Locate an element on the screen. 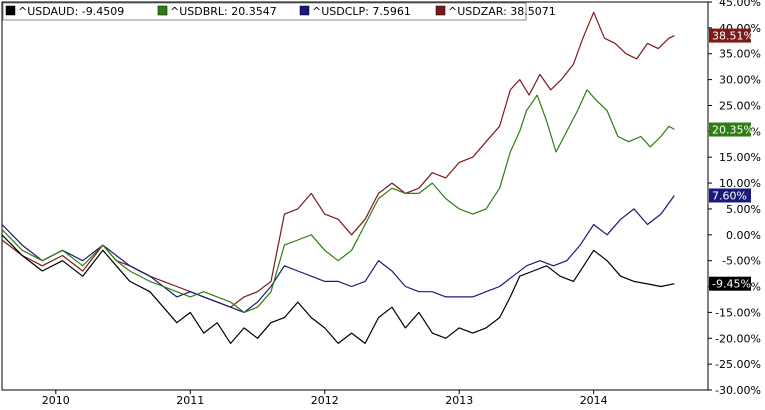 This screenshot has width=765, height=410. x-tick-label: 2011 is located at coordinates (190, 400).